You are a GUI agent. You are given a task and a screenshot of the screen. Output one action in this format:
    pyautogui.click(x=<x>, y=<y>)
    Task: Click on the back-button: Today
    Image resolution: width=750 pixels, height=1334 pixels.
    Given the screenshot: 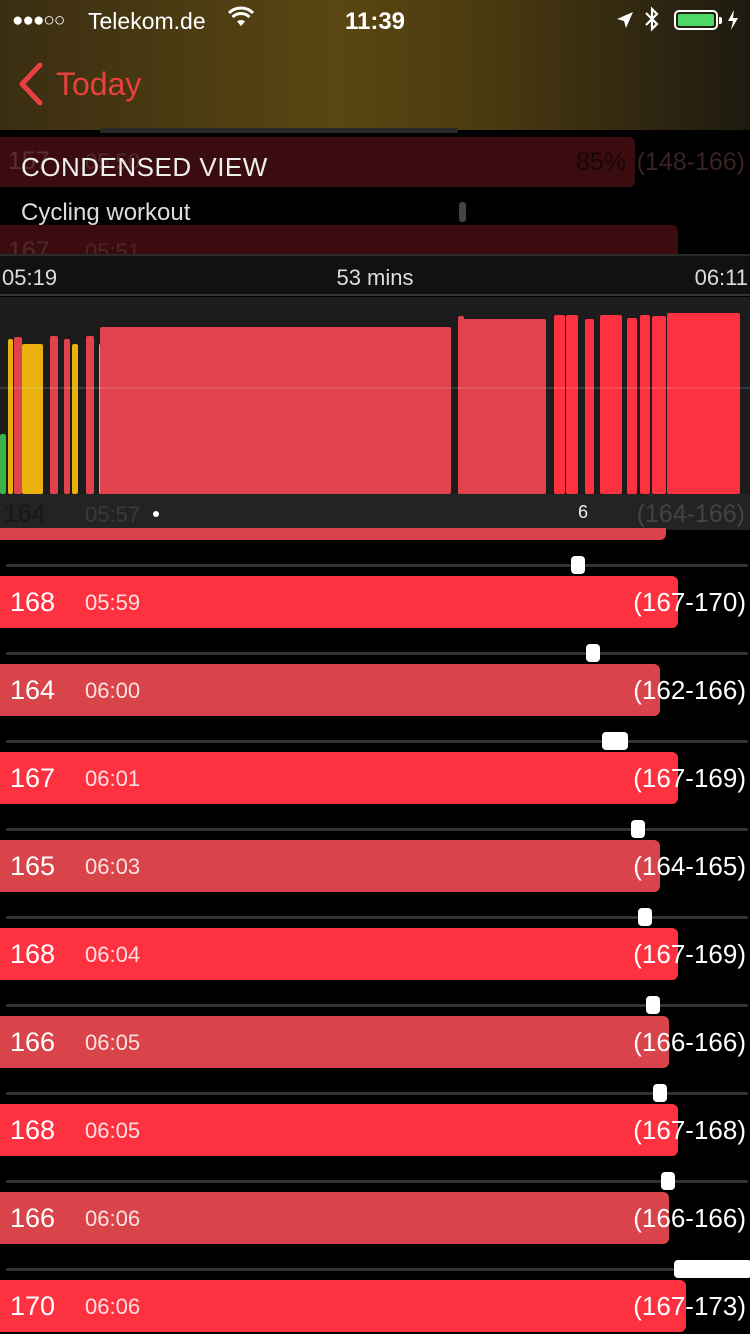 What is the action you would take?
    pyautogui.click(x=77, y=84)
    